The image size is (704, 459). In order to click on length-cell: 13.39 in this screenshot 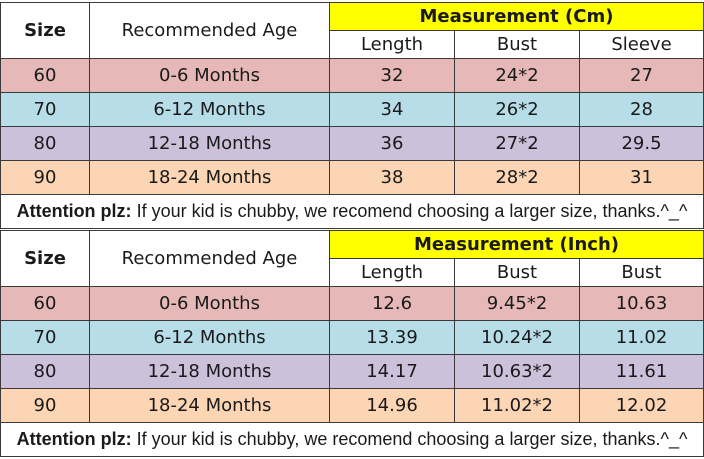, I will do `click(392, 337)`.